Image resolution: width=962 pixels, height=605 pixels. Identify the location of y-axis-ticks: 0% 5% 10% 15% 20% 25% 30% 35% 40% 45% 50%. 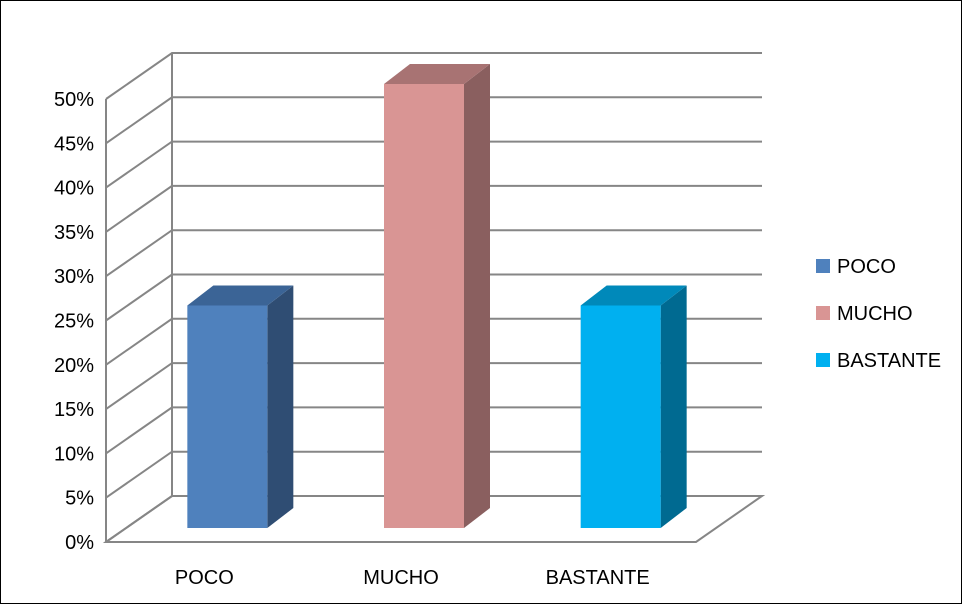
(74, 321).